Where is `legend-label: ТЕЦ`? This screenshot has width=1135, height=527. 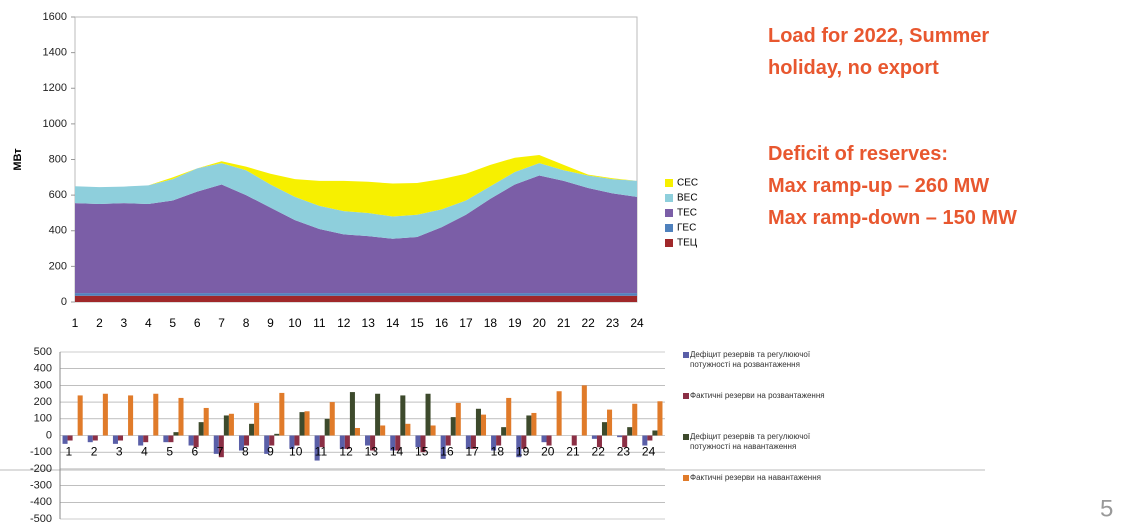
legend-label: ТЕЦ is located at coordinates (687, 243).